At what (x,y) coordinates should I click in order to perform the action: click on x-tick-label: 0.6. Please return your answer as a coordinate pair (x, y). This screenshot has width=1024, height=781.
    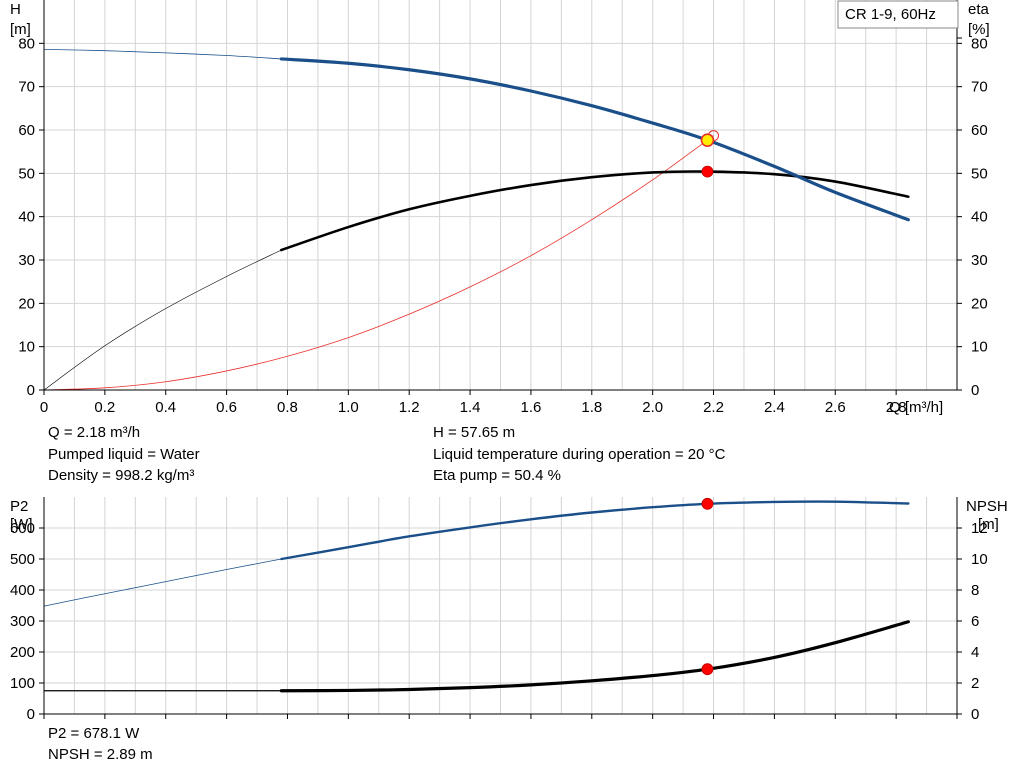
    Looking at the image, I should click on (226, 407).